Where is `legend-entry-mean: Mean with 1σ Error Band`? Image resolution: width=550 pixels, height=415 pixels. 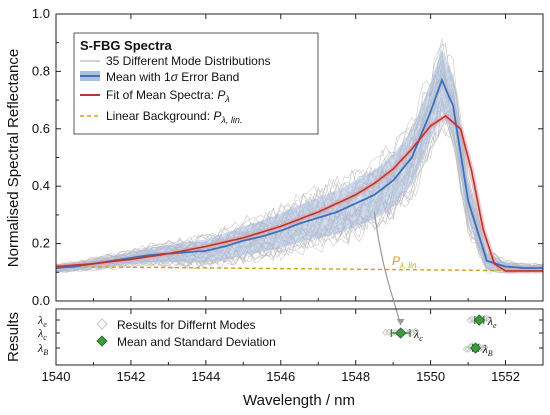 legend-entry-mean: Mean with 1σ Error Band is located at coordinates (172, 77).